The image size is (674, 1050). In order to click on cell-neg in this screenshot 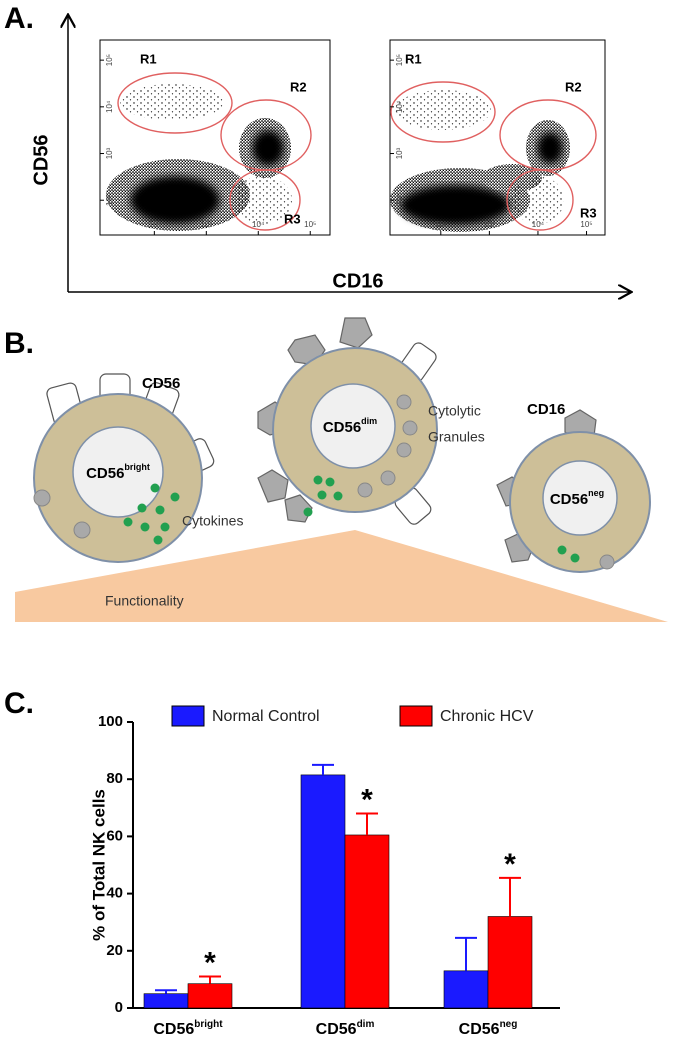, I will do `click(573, 491)`.